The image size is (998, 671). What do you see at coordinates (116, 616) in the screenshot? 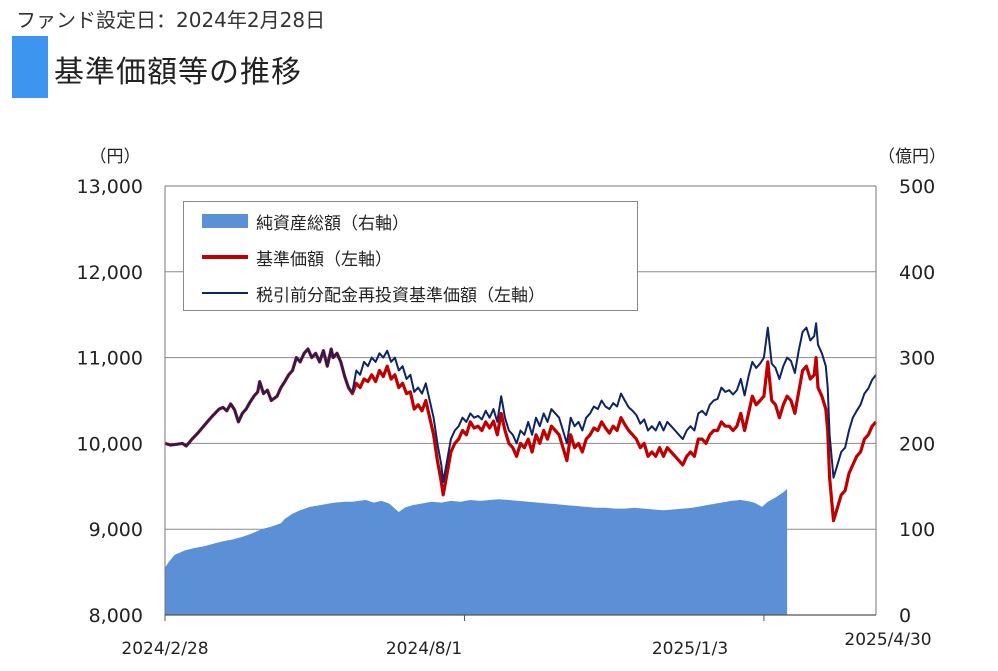
I see `left-tick-label: 8,000` at bounding box center [116, 616].